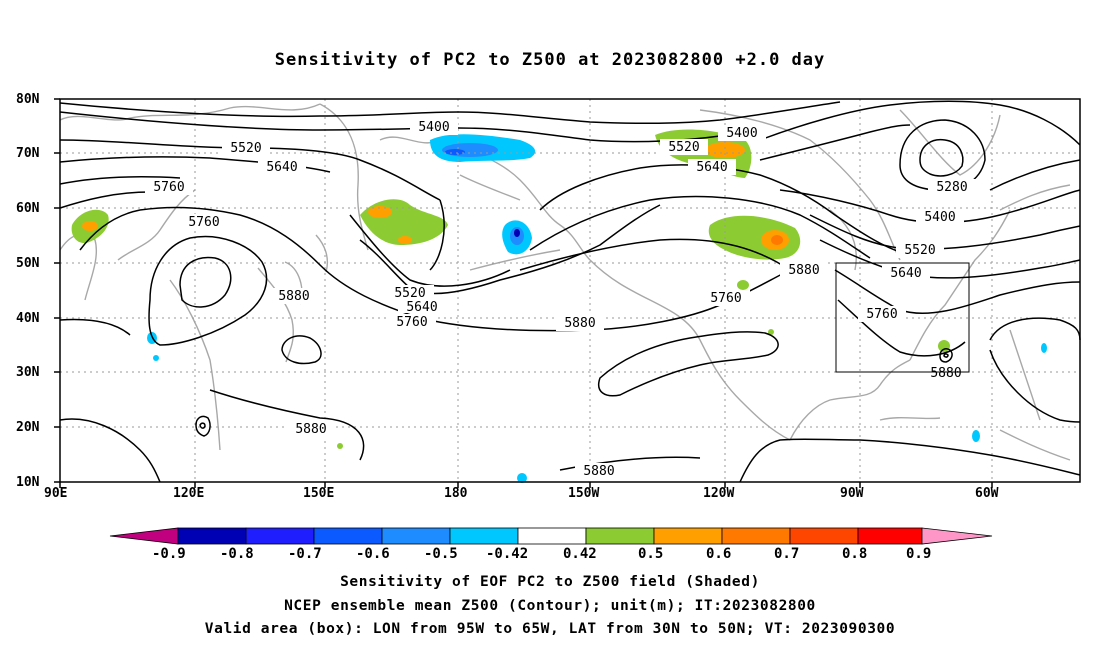  What do you see at coordinates (719, 493) in the screenshot?
I see `lon-label: 120W` at bounding box center [719, 493].